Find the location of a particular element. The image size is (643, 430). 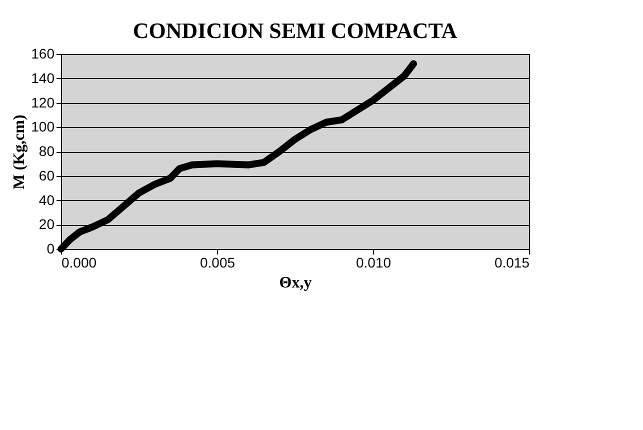

y-tick-label: 100 is located at coordinates (43, 126).